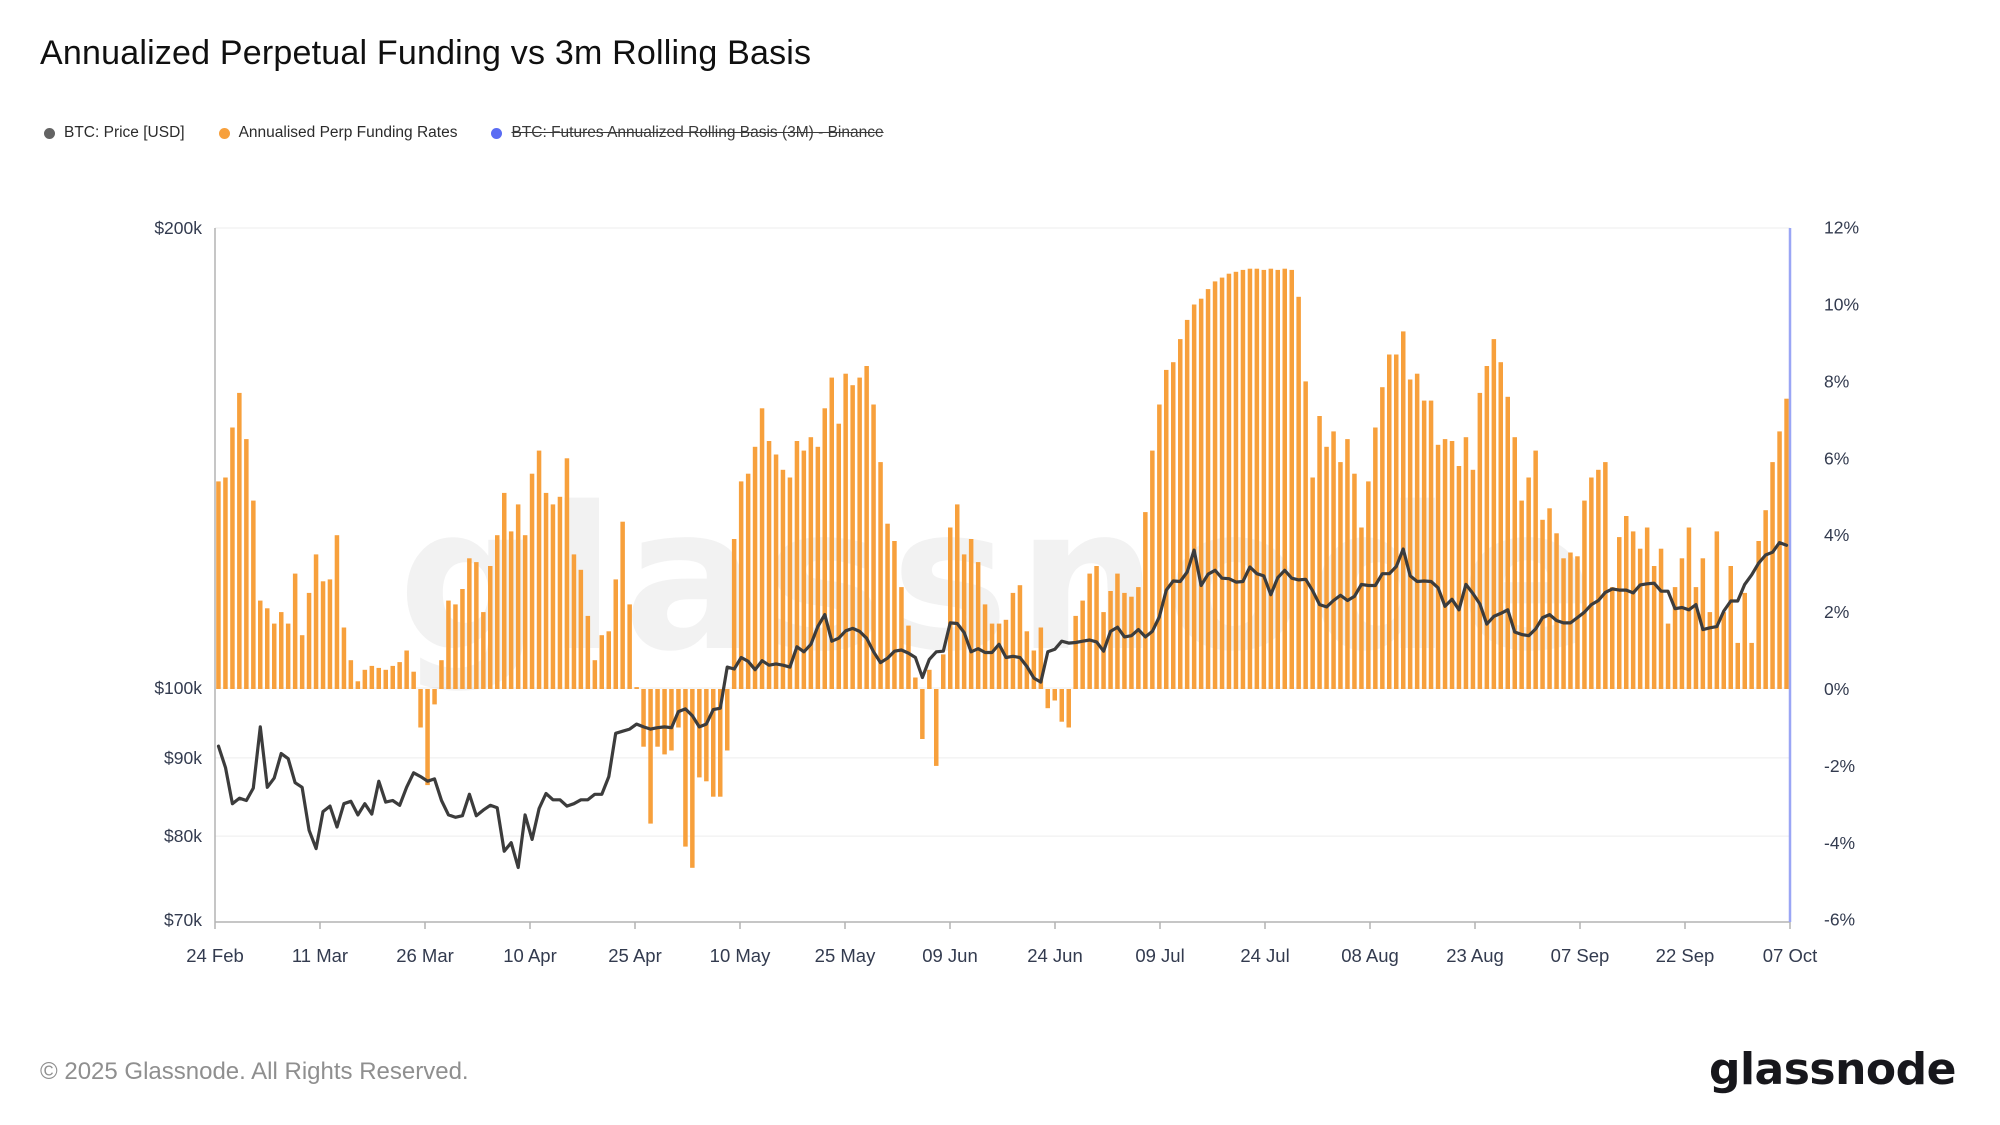 The image size is (2000, 1125). I want to click on svg-text: 10%, so click(1841, 305).